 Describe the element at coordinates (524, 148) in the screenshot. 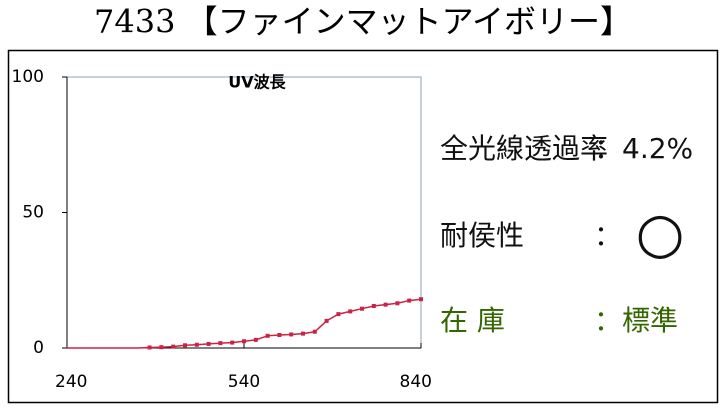

I see `info-label: 全光線透過率` at that location.